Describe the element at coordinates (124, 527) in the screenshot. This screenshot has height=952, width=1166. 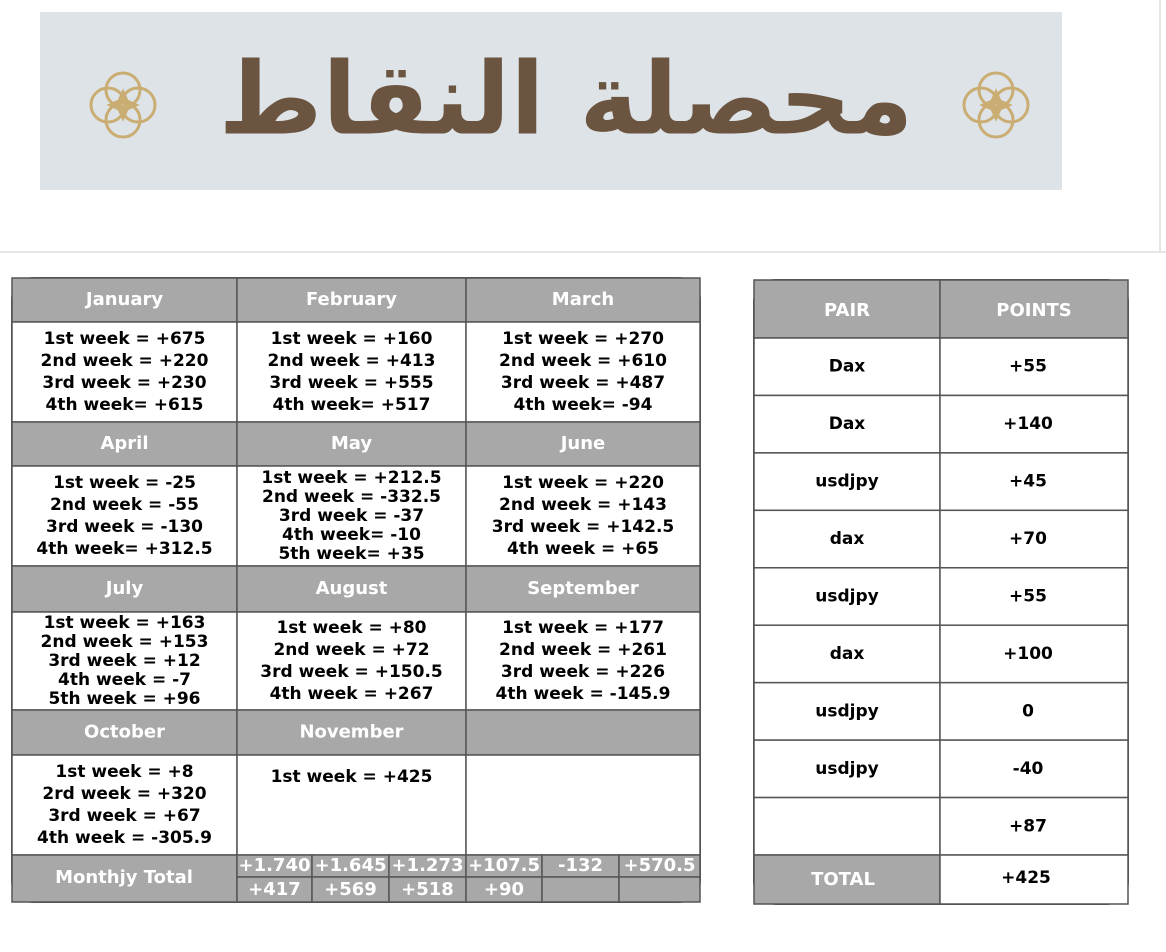
I see `week-result: 3rd week = -130` at that location.